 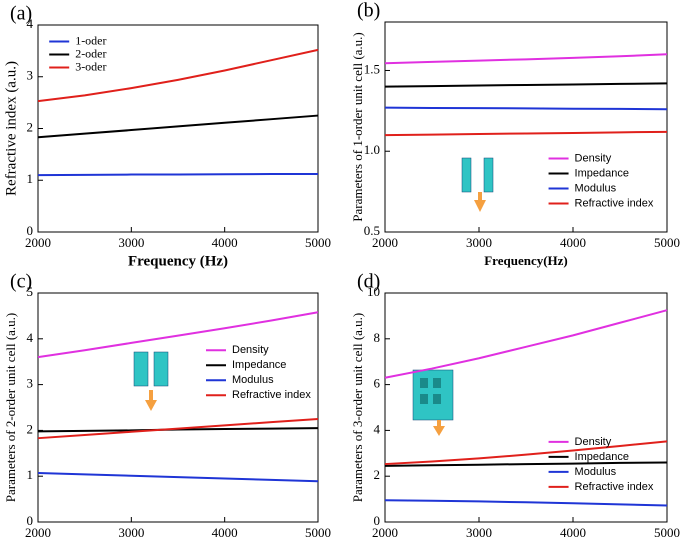 I want to click on panel-label: (d), so click(x=368, y=282).